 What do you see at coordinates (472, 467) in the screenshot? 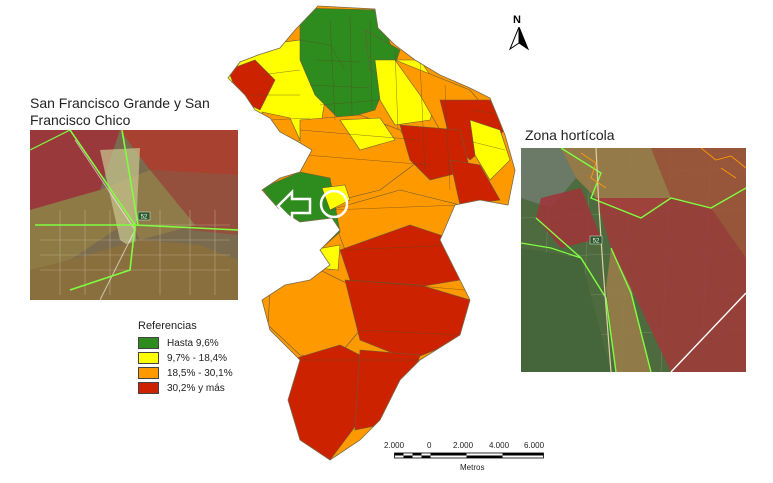
I see `scale-unit-label: Metros` at bounding box center [472, 467].